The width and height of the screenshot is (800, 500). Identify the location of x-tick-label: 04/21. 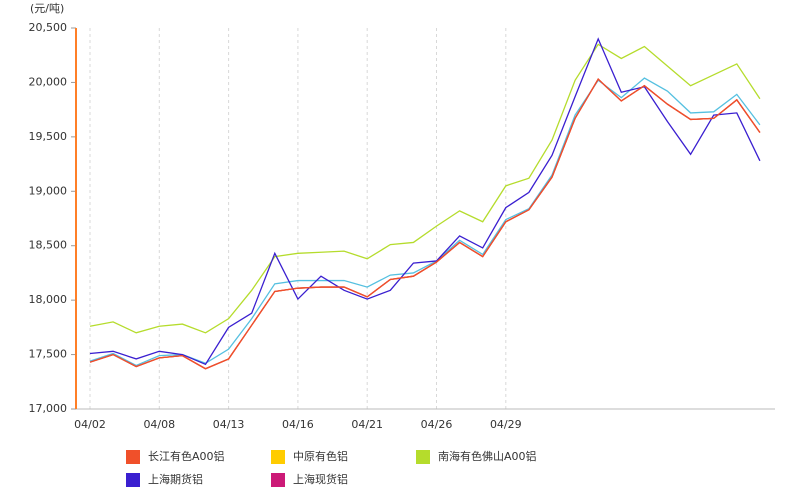
(367, 424).